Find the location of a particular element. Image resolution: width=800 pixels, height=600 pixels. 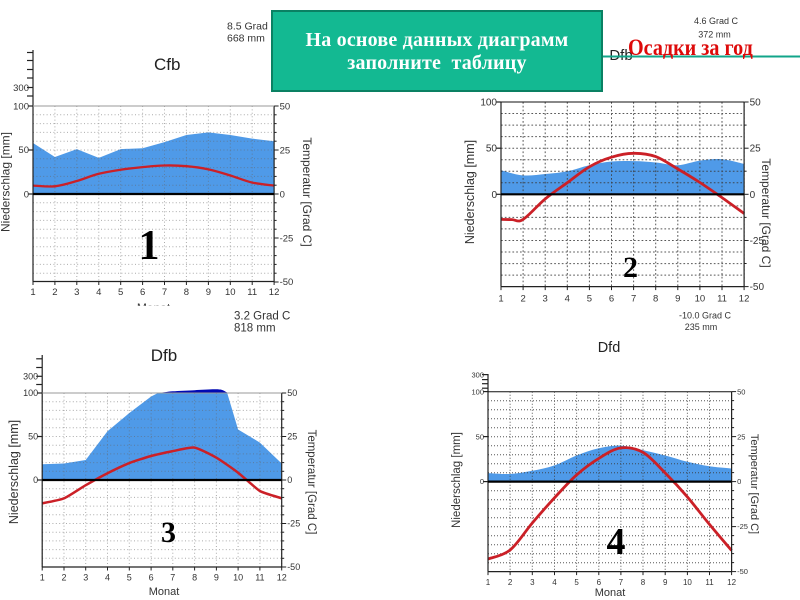

svg-text: Cfb is located at coordinates (167, 64).